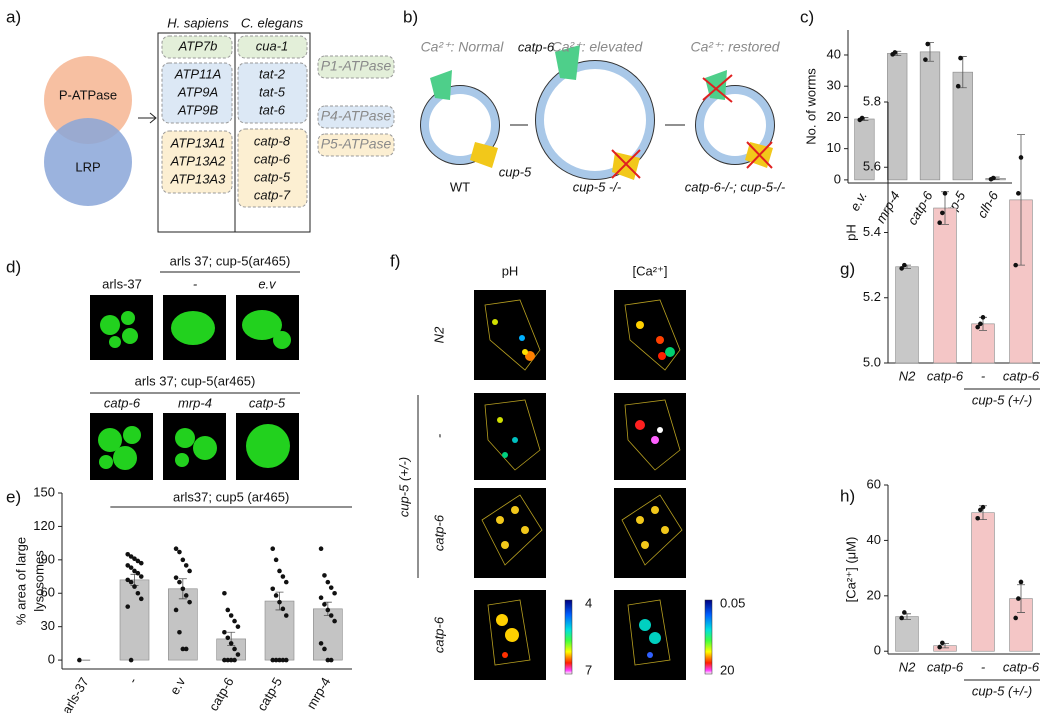 This screenshot has width=1050, height=713. What do you see at coordinates (438, 634) in the screenshot?
I see `row-label: catp-6` at bounding box center [438, 634].